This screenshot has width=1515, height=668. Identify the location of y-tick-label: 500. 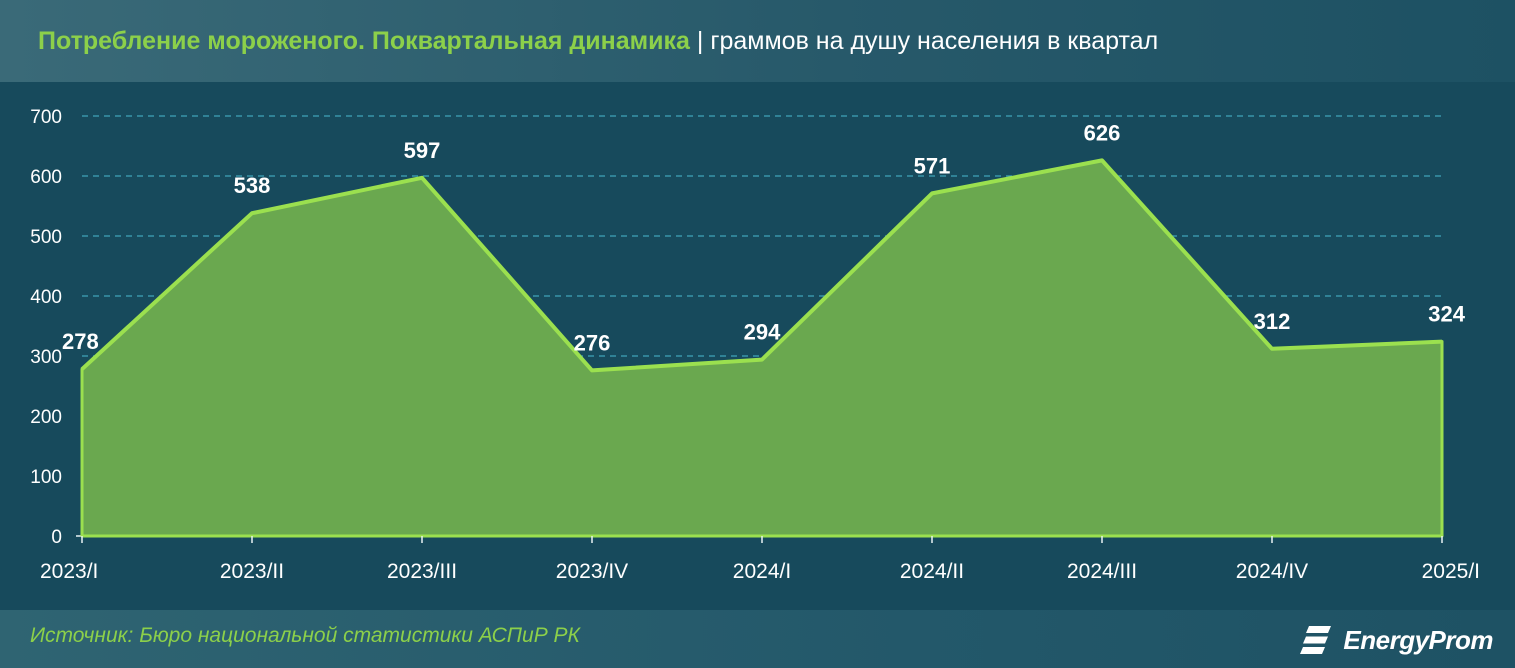
(46, 237).